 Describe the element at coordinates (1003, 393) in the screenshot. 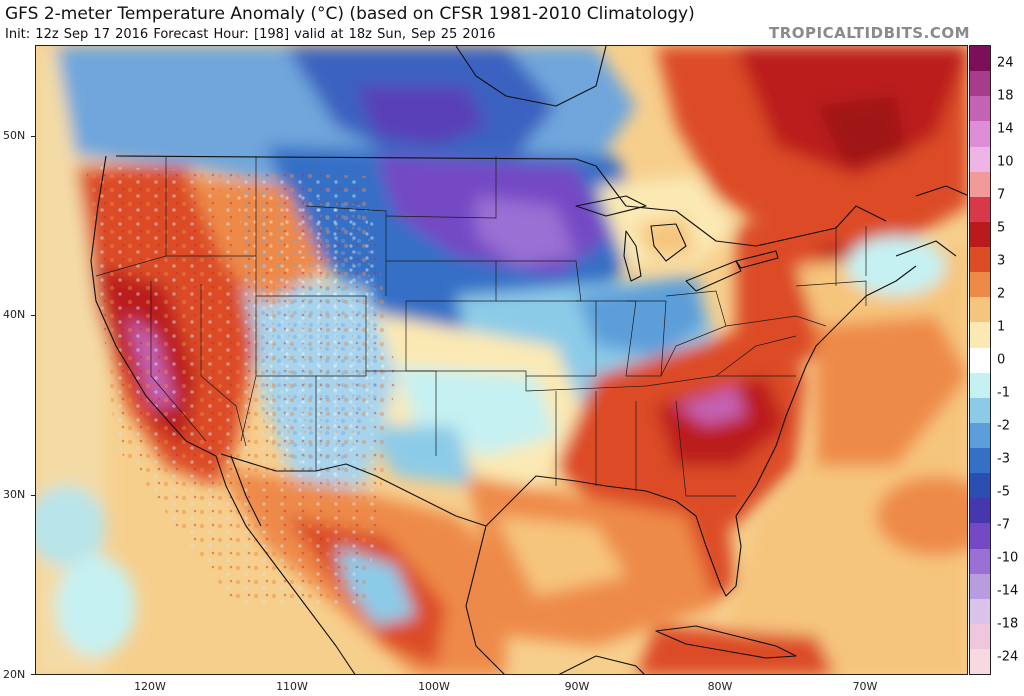

I see `colorbar-label: -1` at that location.